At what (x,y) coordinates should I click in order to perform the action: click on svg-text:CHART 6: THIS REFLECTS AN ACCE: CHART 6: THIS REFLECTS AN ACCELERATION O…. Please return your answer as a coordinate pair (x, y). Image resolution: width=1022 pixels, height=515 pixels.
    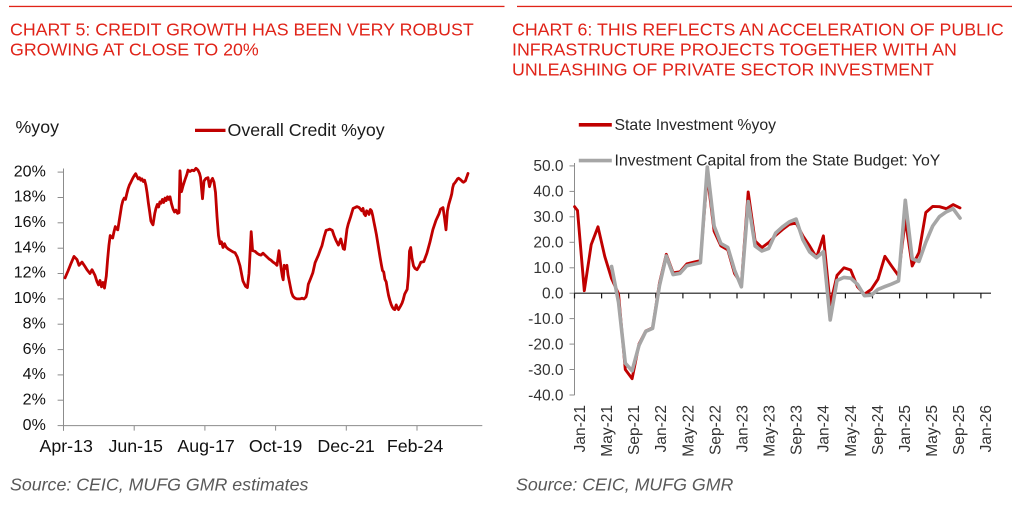
    Looking at the image, I should click on (758, 30).